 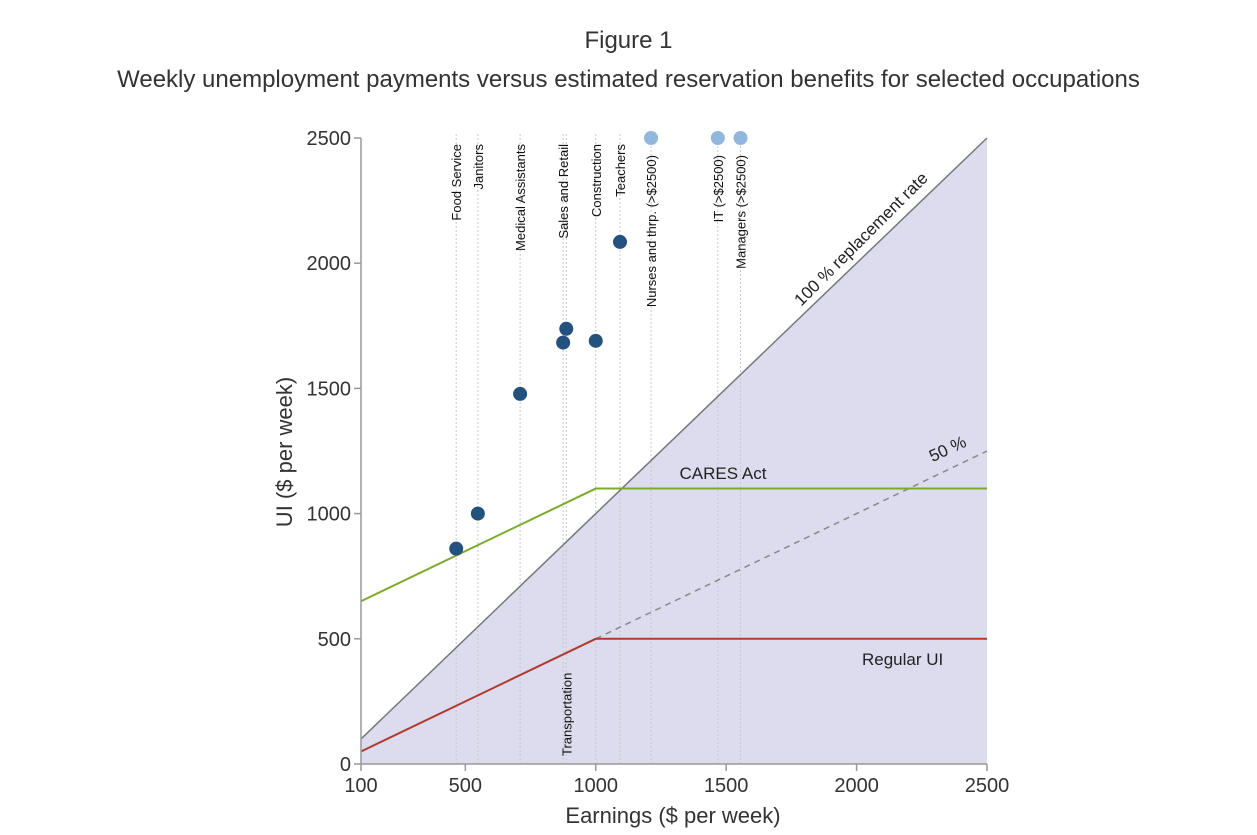 I want to click on x-tick-label: 2500, so click(x=987, y=786).